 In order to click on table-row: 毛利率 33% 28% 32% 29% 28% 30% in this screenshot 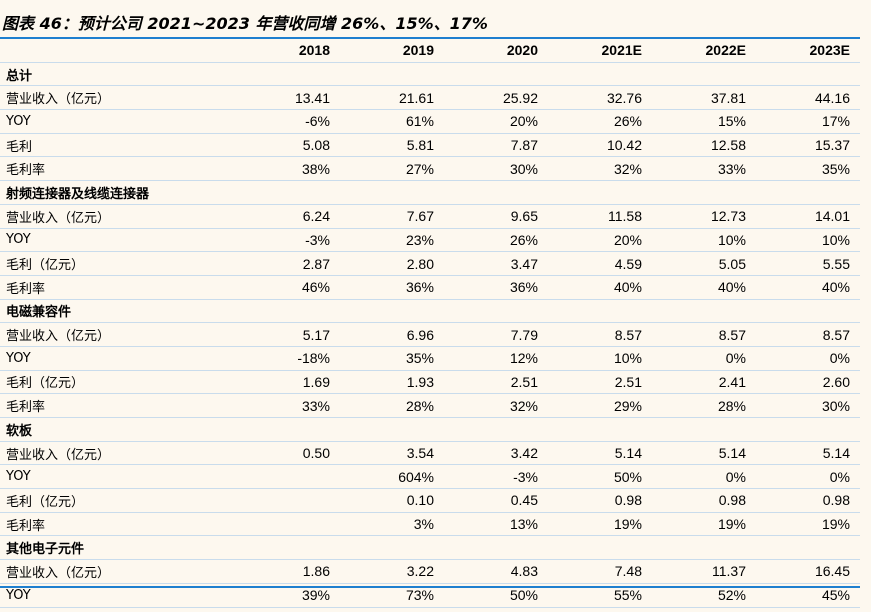, I will do `click(430, 405)`.